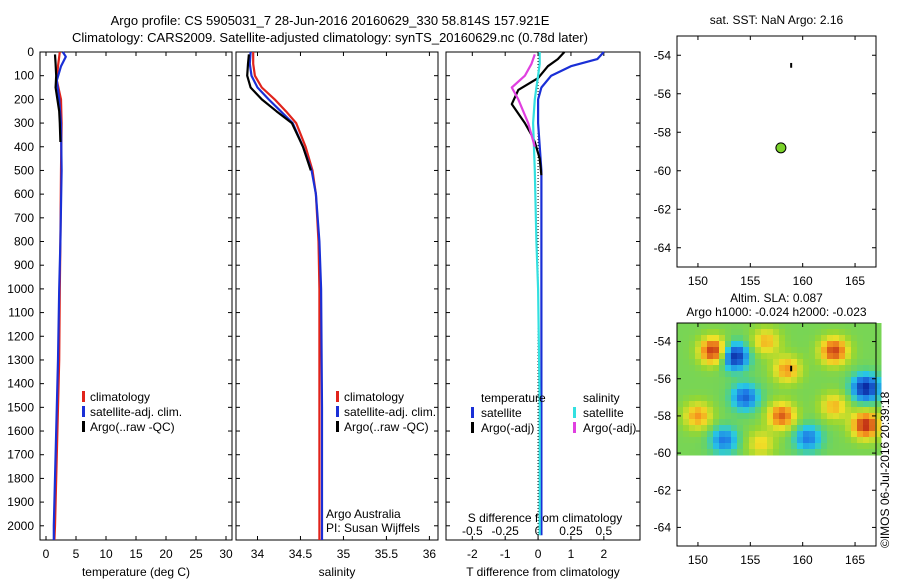  Describe the element at coordinates (885, 469) in the screenshot. I see `imos-timestamp: ©IMOS 06-Jul-2016 20:39:18` at that location.